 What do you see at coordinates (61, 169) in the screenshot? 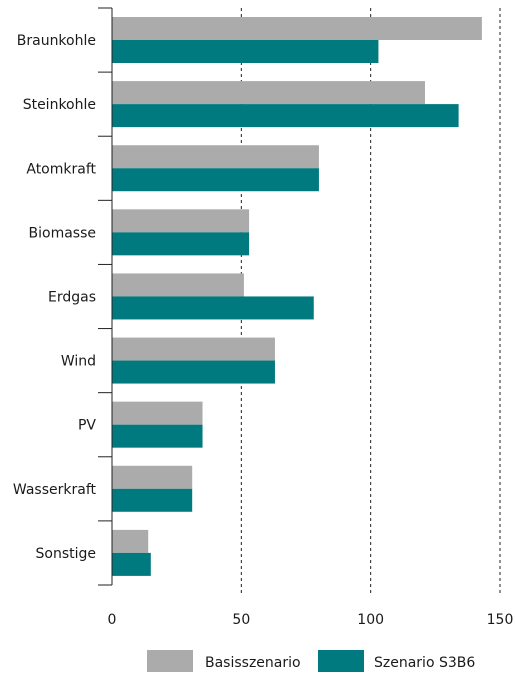
I see `category-label: Atomkraft` at bounding box center [61, 169].